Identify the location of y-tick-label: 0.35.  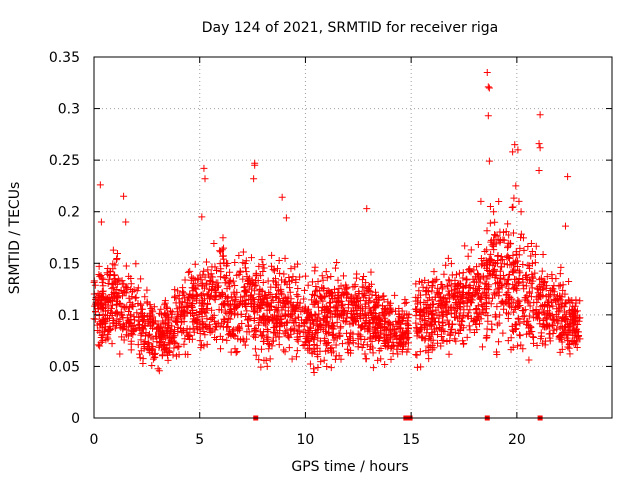
(64, 58).